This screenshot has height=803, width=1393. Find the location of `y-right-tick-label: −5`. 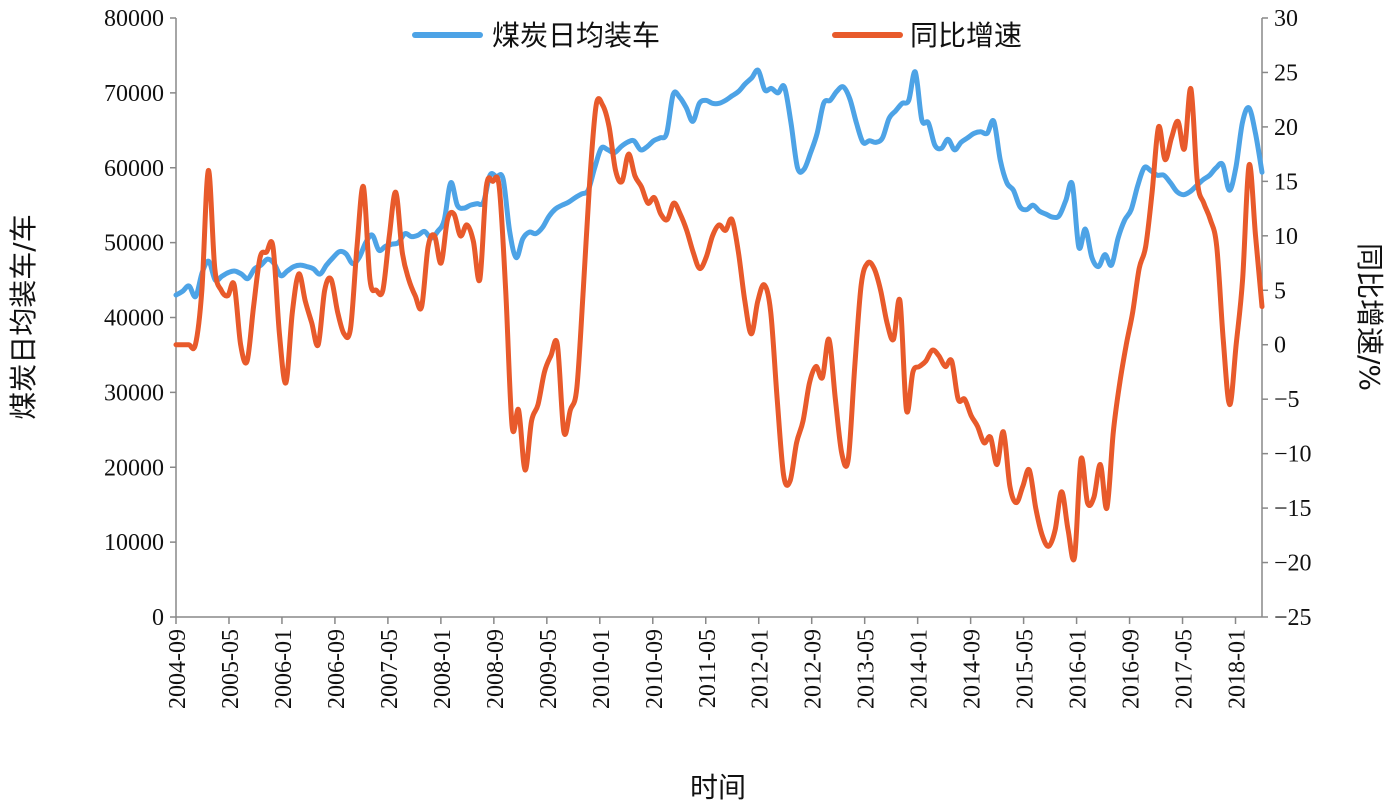

y-right-tick-label: −5 is located at coordinates (1287, 400).